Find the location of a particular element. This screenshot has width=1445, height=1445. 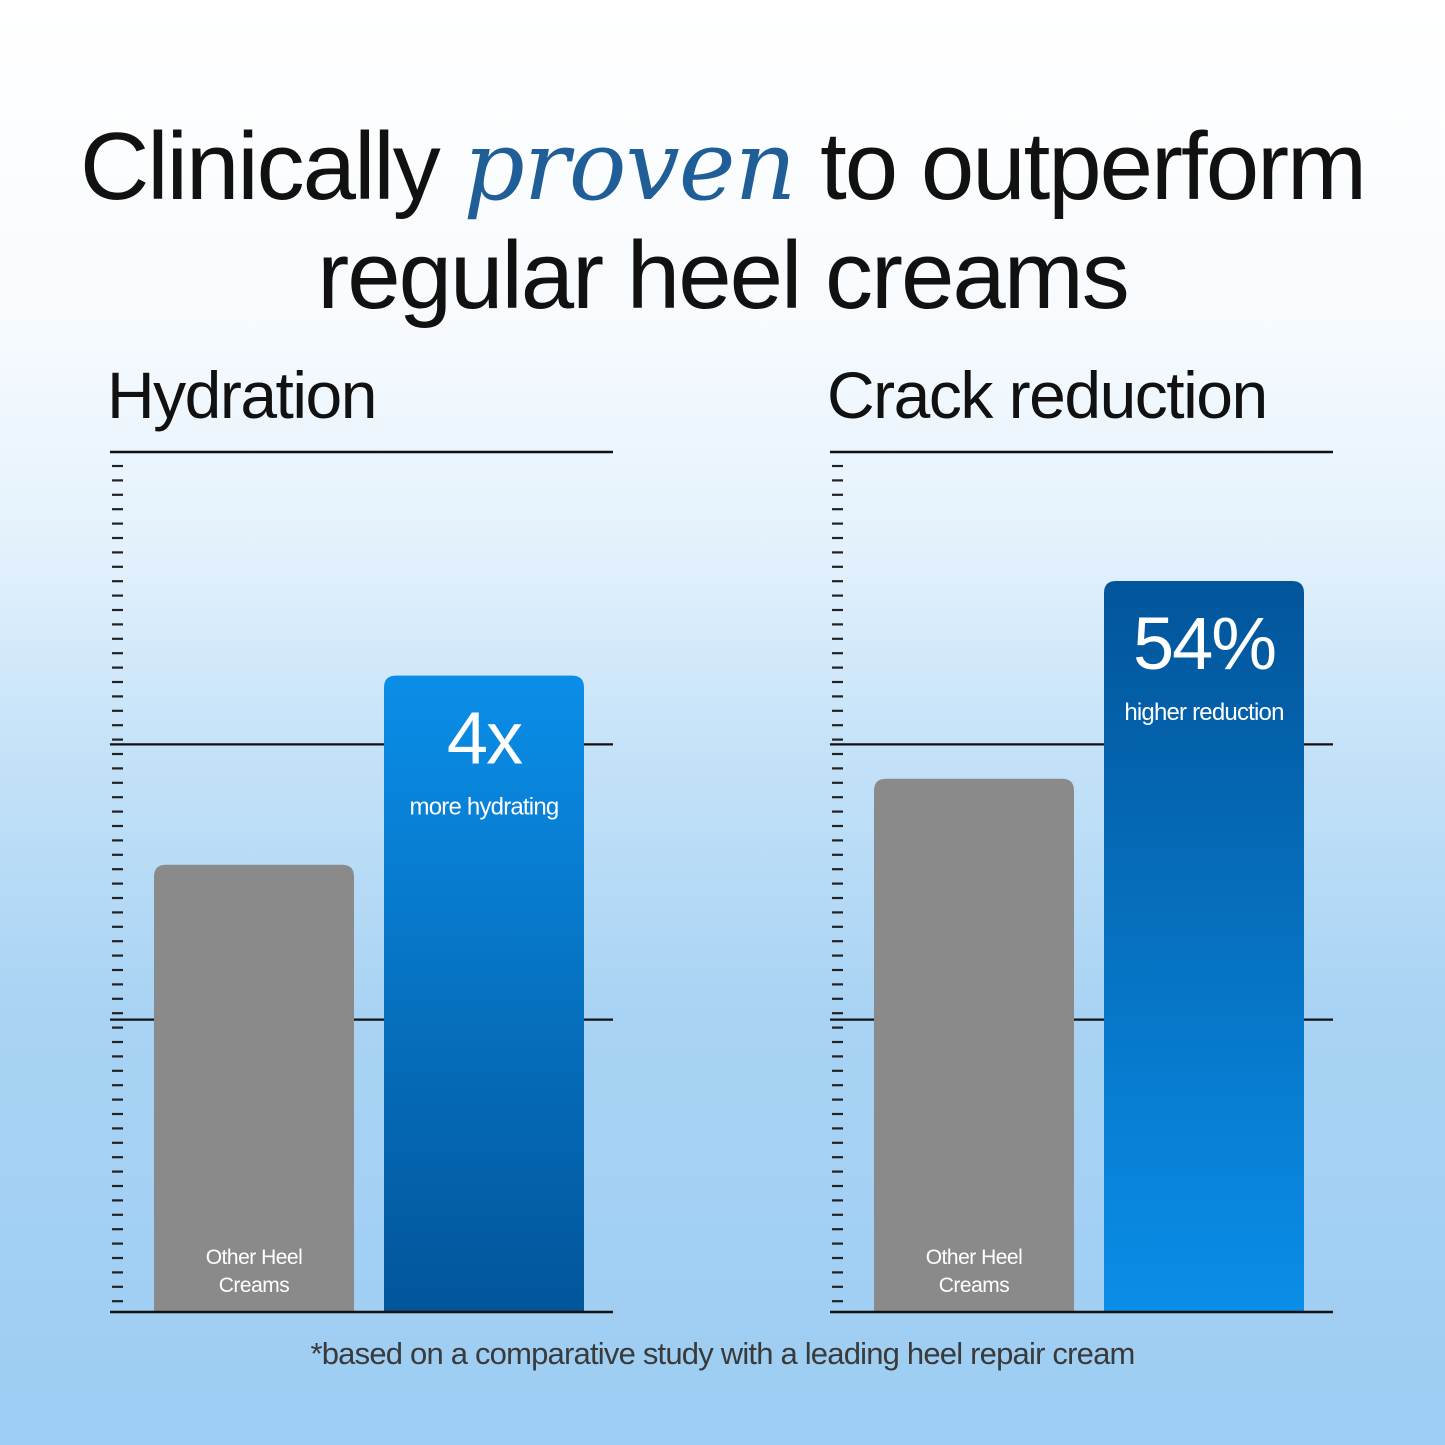

hydration-callout-label: more hydrating is located at coordinates (484, 807).